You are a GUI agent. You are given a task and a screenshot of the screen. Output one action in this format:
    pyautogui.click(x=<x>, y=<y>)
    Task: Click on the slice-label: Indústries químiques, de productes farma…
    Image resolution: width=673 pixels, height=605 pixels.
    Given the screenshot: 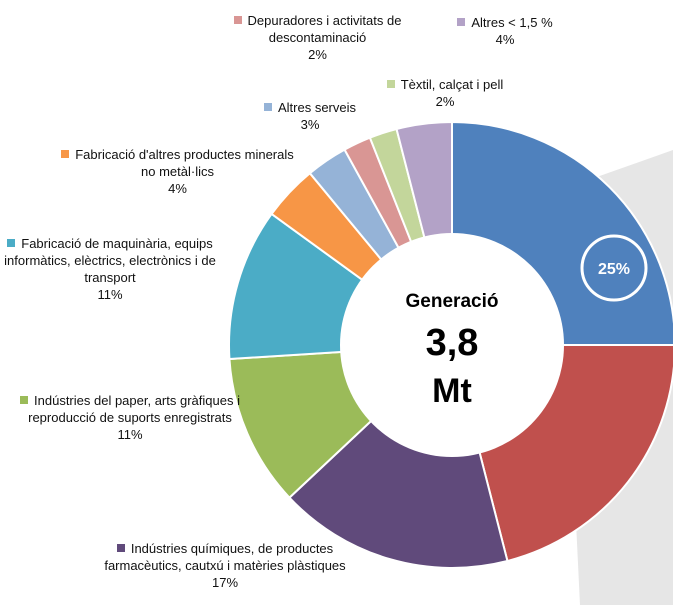 What is the action you would take?
    pyautogui.click(x=225, y=565)
    